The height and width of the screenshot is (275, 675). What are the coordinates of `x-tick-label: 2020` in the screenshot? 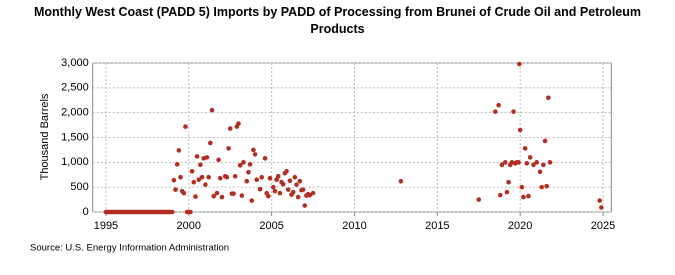 It's located at (520, 226).